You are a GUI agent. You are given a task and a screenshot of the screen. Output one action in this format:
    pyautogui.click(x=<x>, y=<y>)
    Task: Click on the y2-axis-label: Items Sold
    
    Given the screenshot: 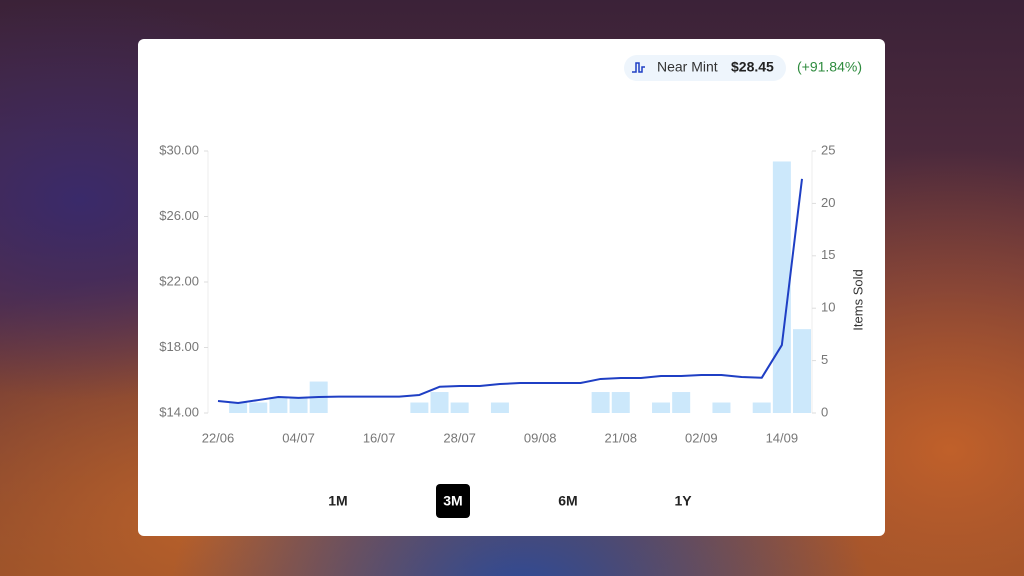 What is the action you would take?
    pyautogui.click(x=857, y=299)
    